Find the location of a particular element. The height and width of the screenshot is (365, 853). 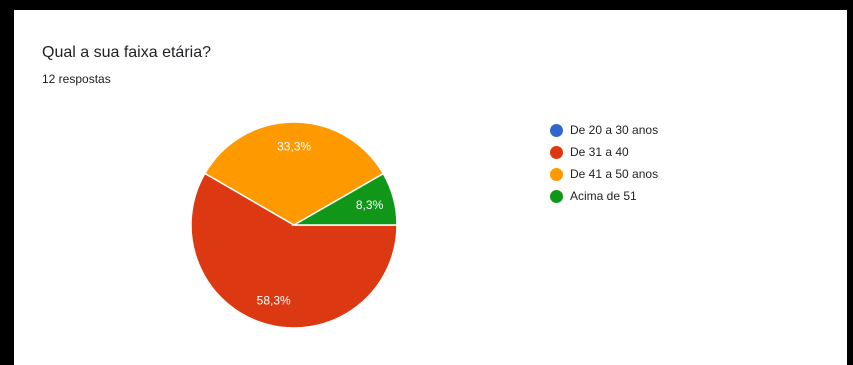

pie-slice-label-3: 33,3% is located at coordinates (294, 147).